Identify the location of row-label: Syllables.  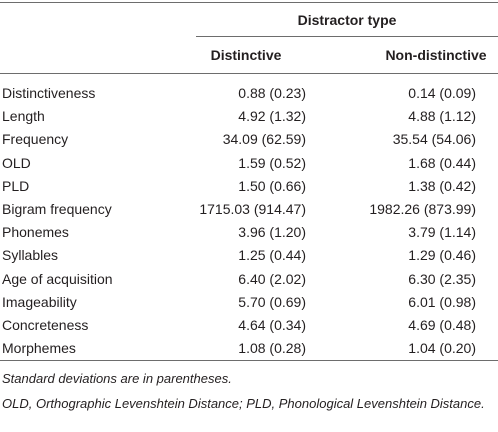
(30, 255).